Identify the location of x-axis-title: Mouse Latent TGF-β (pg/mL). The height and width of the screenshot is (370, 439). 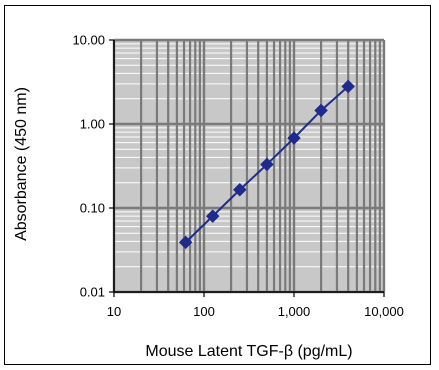
(248, 351).